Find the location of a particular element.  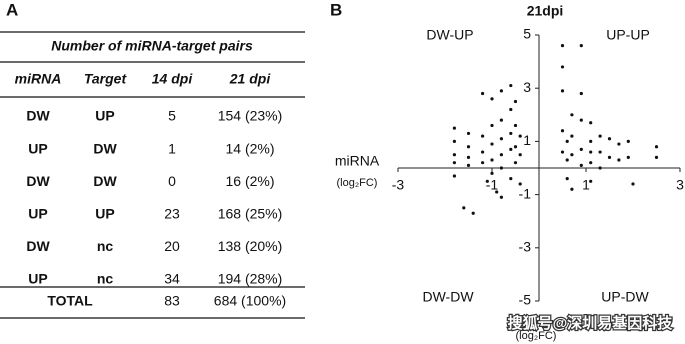

table-cell: 34 is located at coordinates (172, 279).